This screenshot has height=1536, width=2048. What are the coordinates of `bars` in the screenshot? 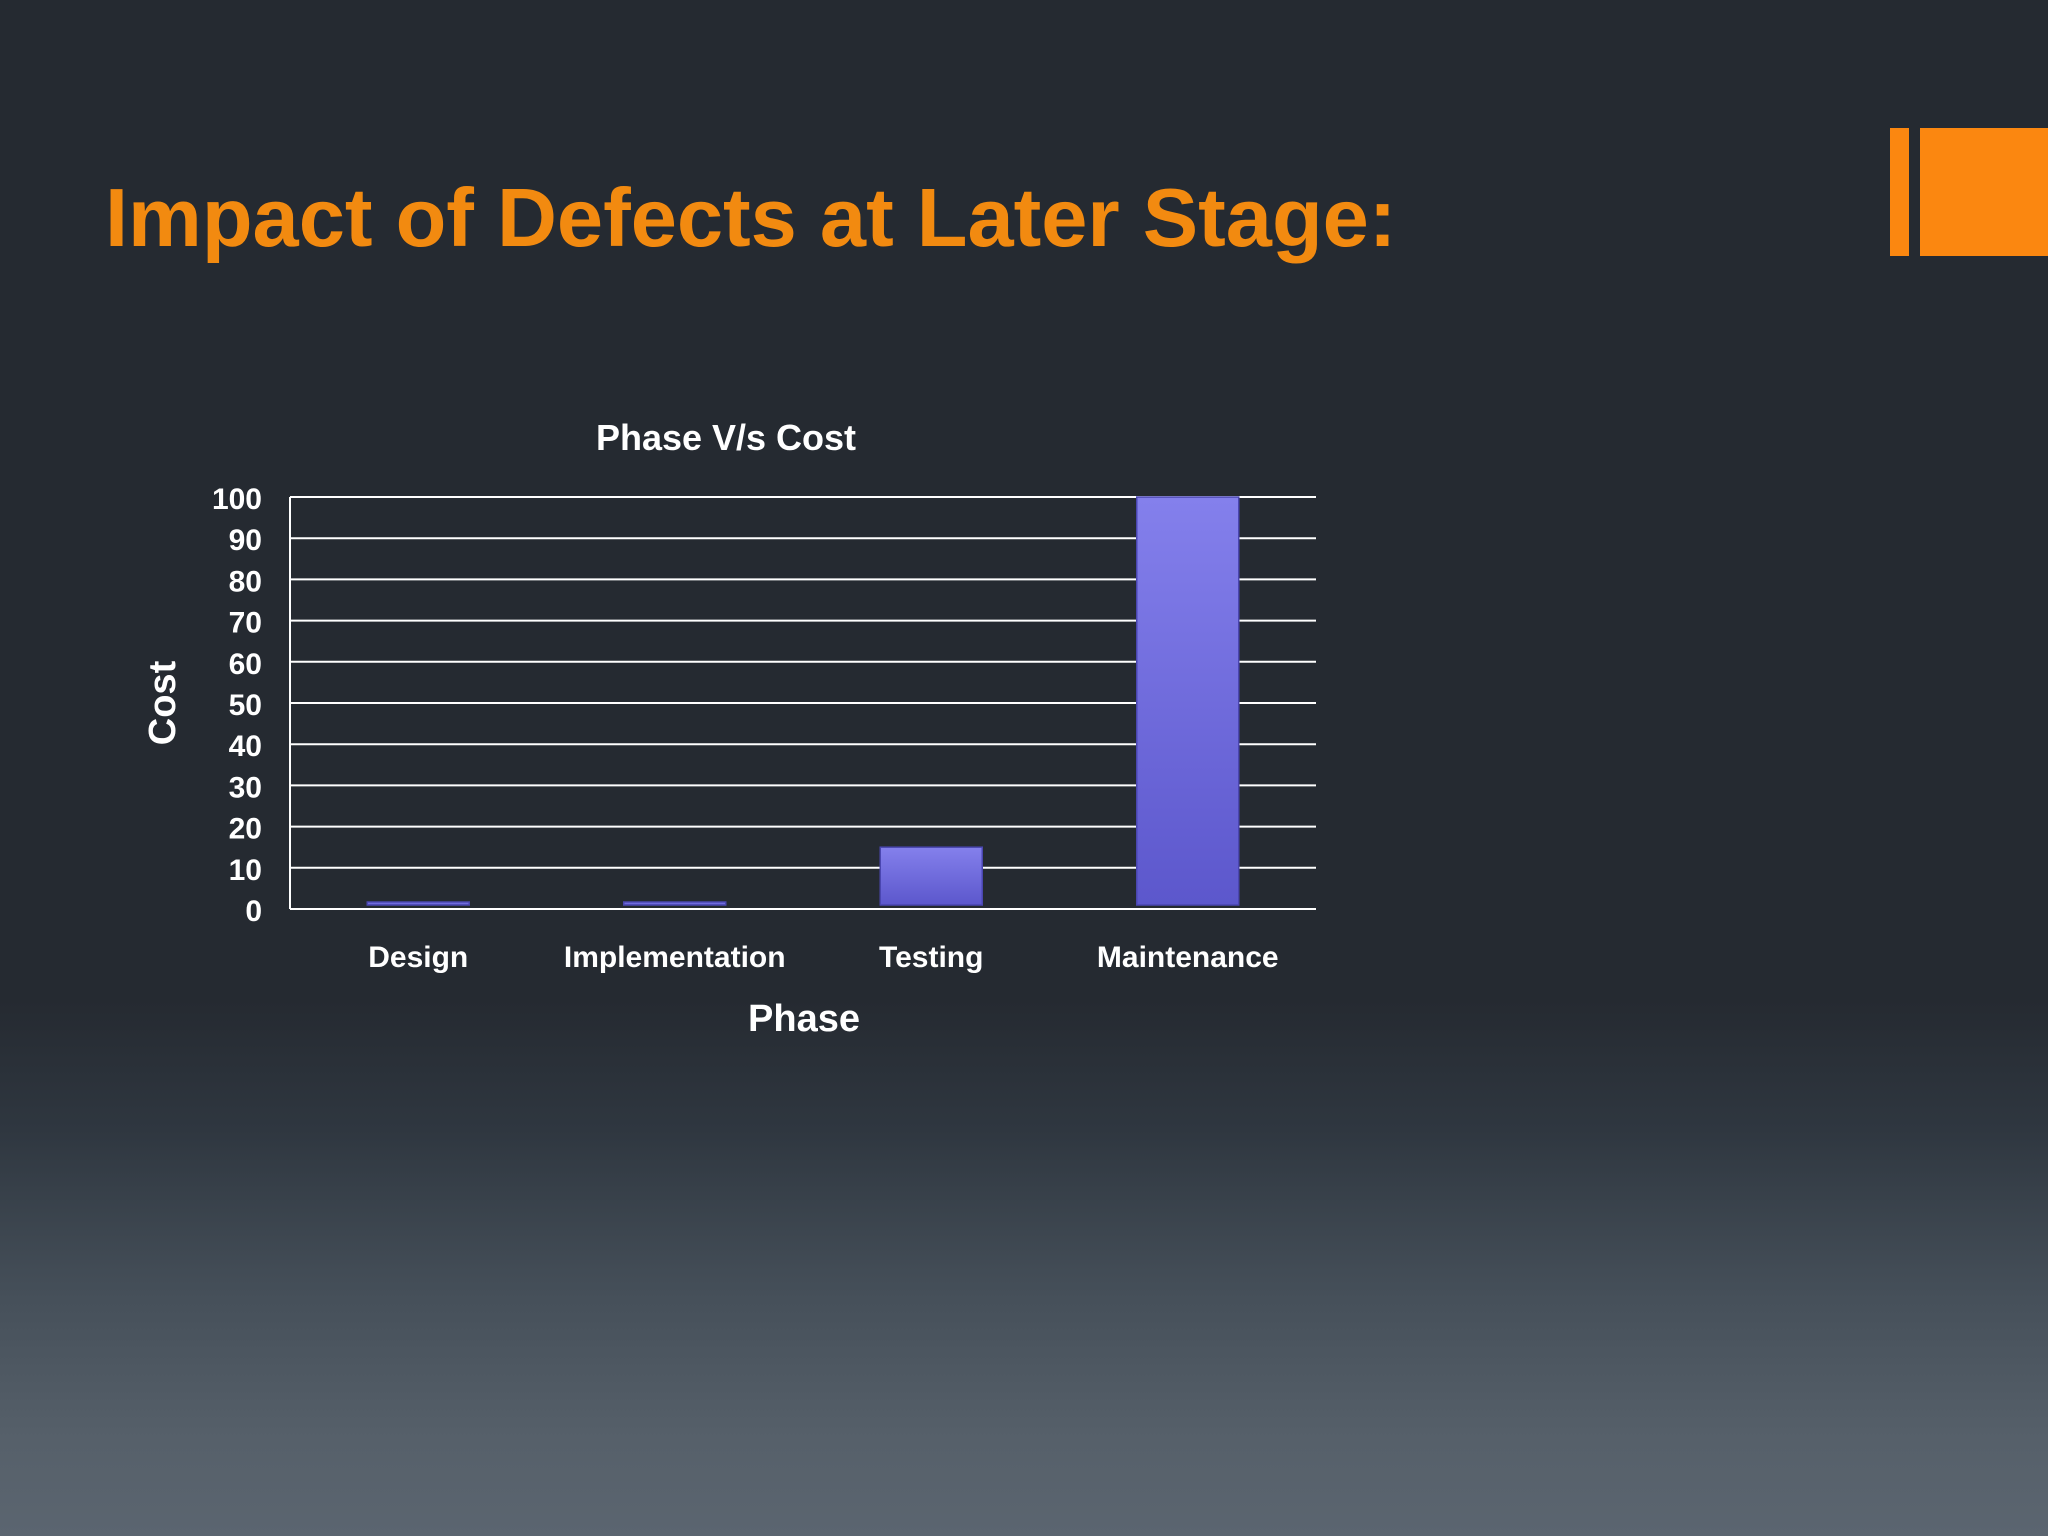 It's located at (803, 701).